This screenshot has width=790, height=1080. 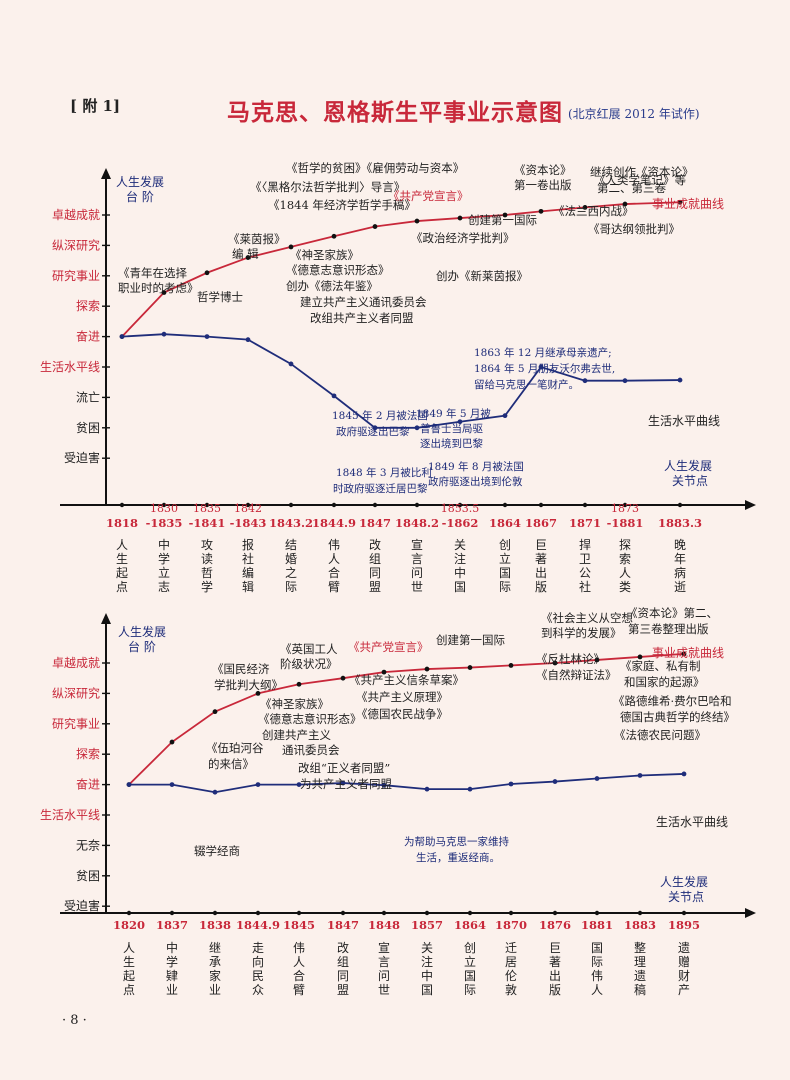 I want to click on chart1-event-5: 伟人合臂, so click(x=334, y=566).